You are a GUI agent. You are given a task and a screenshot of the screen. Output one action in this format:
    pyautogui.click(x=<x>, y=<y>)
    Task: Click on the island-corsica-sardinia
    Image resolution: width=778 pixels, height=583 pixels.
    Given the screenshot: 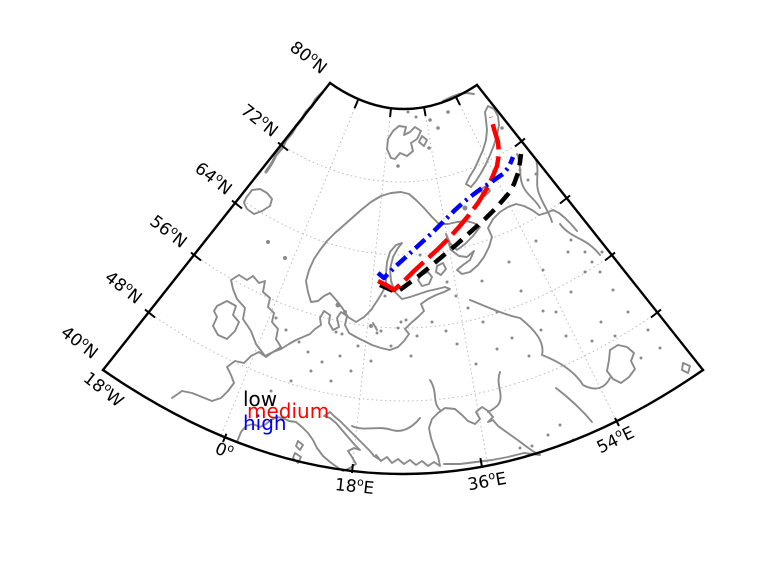 What is the action you would take?
    pyautogui.click(x=298, y=452)
    